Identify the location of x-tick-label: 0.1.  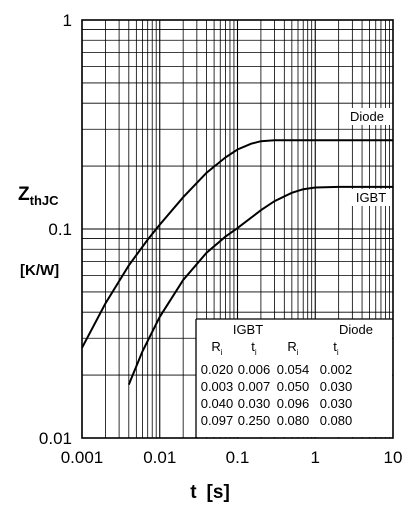
(238, 457).